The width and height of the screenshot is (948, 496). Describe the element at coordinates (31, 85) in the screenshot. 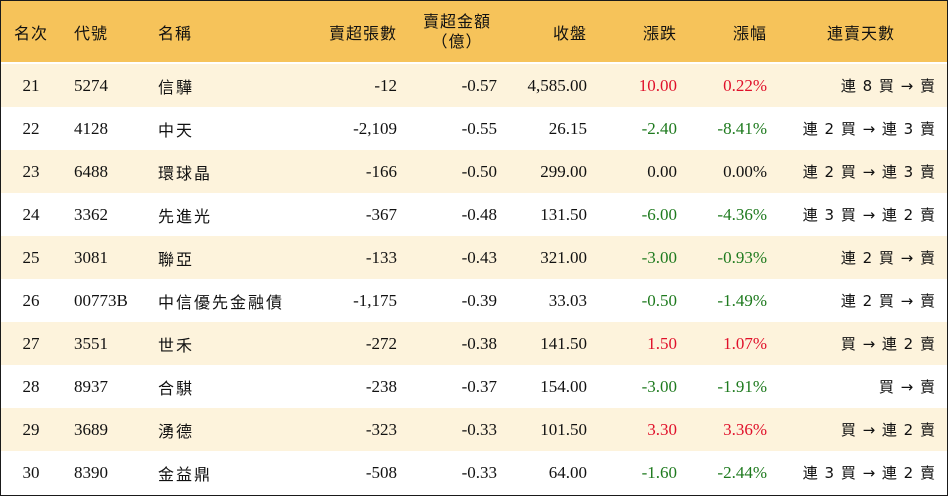

I see `cell-rank: 21` at that location.